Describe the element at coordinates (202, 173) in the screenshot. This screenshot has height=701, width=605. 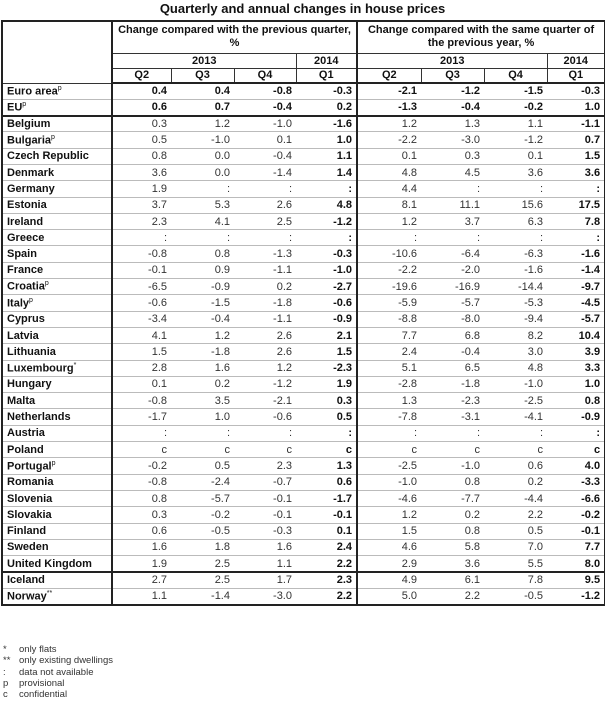
I see `value-cell: 0.0` at that location.